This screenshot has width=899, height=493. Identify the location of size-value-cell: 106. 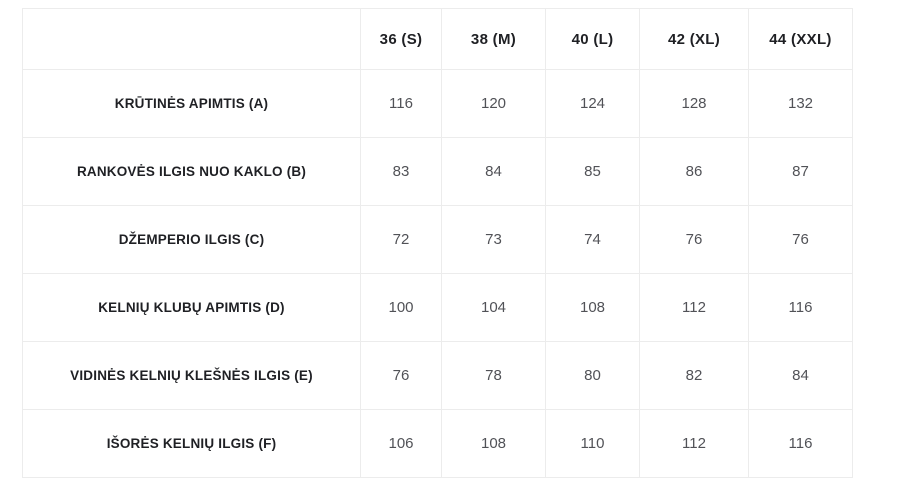
(401, 443).